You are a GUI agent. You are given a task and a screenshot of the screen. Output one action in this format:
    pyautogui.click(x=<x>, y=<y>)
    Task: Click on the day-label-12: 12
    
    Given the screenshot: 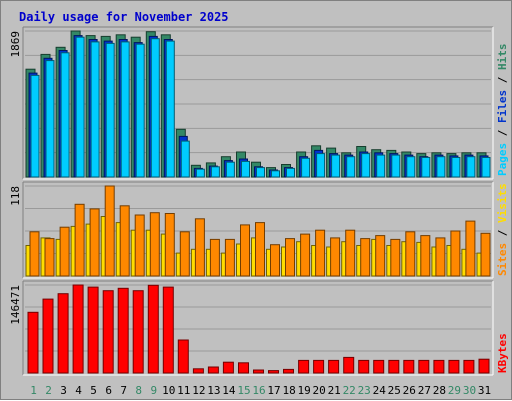 What is the action you would take?
    pyautogui.click(x=198, y=390)
    